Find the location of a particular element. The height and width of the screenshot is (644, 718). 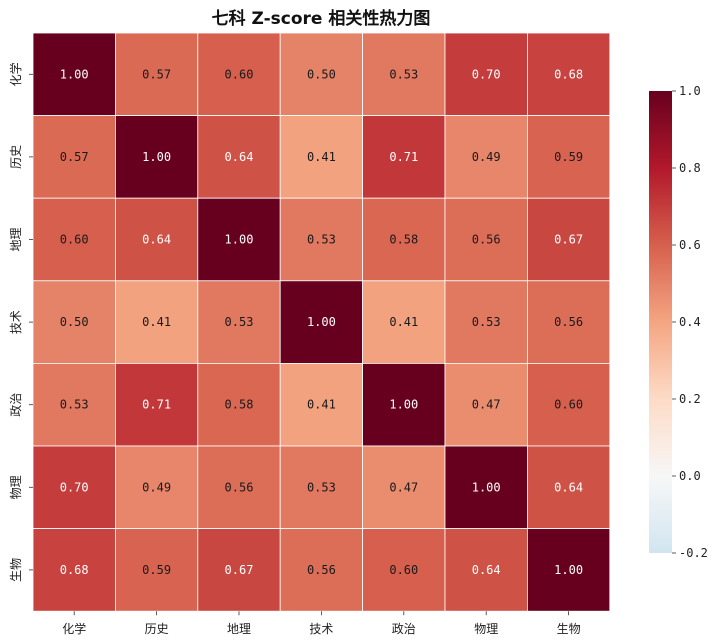

cell-value-label: 0.59 is located at coordinates (568, 157).